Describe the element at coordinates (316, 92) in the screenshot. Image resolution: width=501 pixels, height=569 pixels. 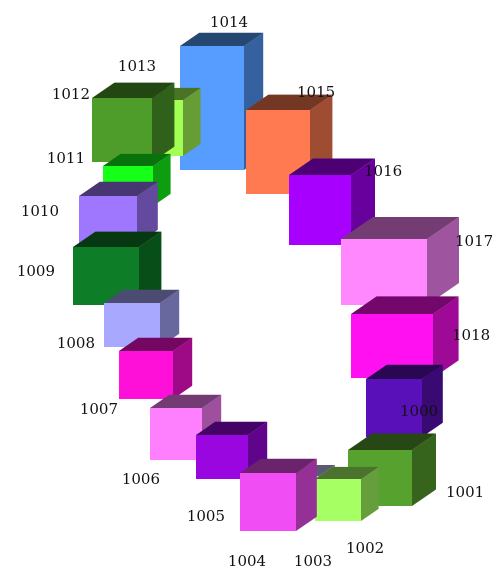
I see `block-label: 1015` at that location.